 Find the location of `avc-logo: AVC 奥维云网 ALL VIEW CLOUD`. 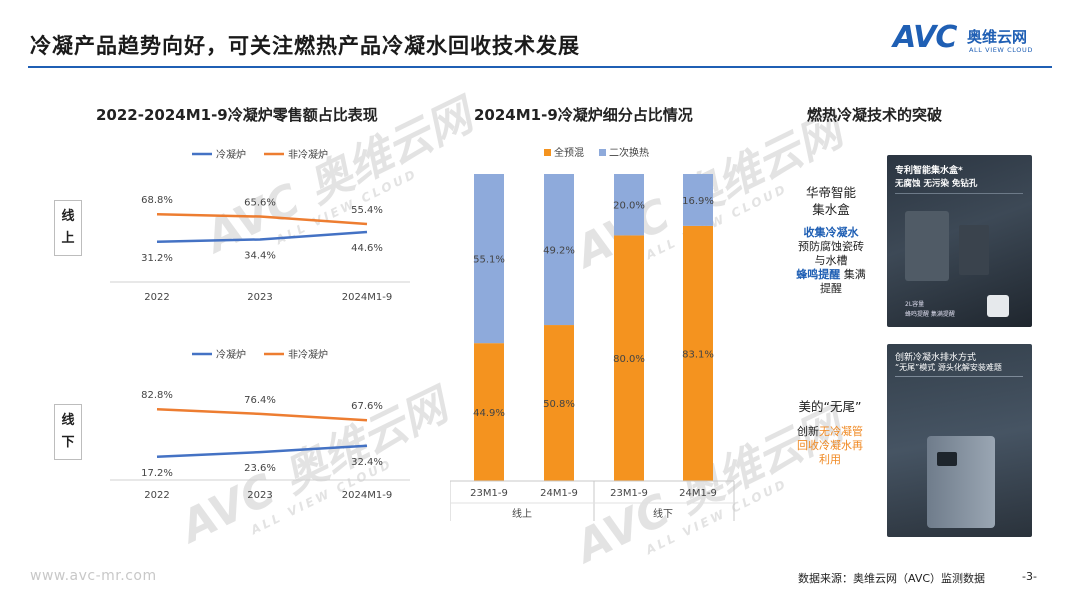

avc-logo: AVC 奥维云网 ALL VIEW CLOUD is located at coordinates (973, 40).